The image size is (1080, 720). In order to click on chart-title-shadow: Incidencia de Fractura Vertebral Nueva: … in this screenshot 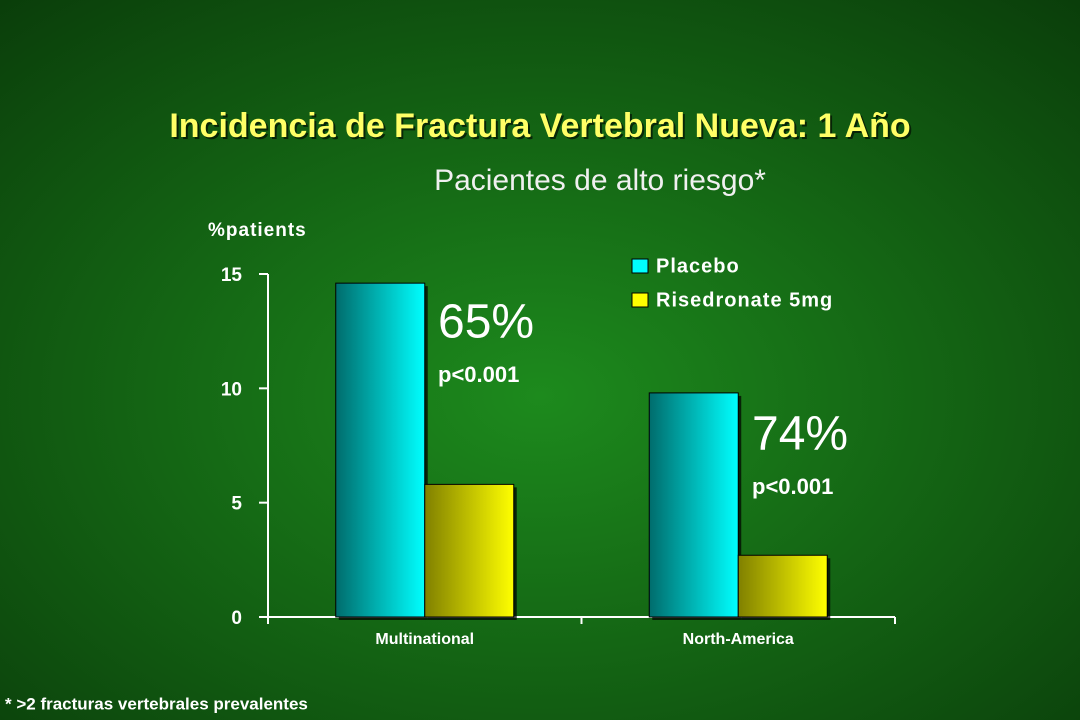, I will do `click(541, 128)`.